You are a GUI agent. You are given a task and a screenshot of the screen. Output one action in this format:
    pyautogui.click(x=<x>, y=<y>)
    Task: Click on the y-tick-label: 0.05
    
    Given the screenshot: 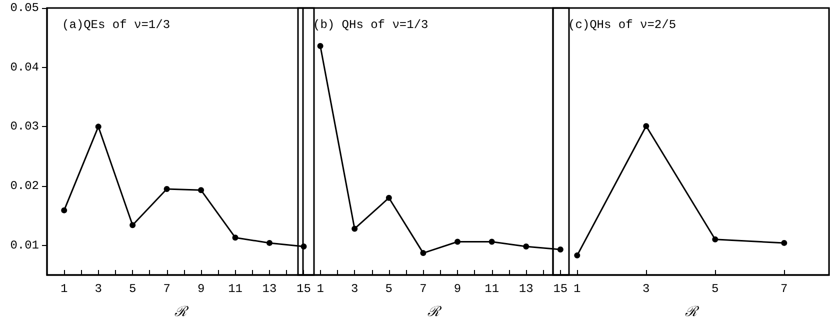 What is the action you would take?
    pyautogui.click(x=24, y=8)
    